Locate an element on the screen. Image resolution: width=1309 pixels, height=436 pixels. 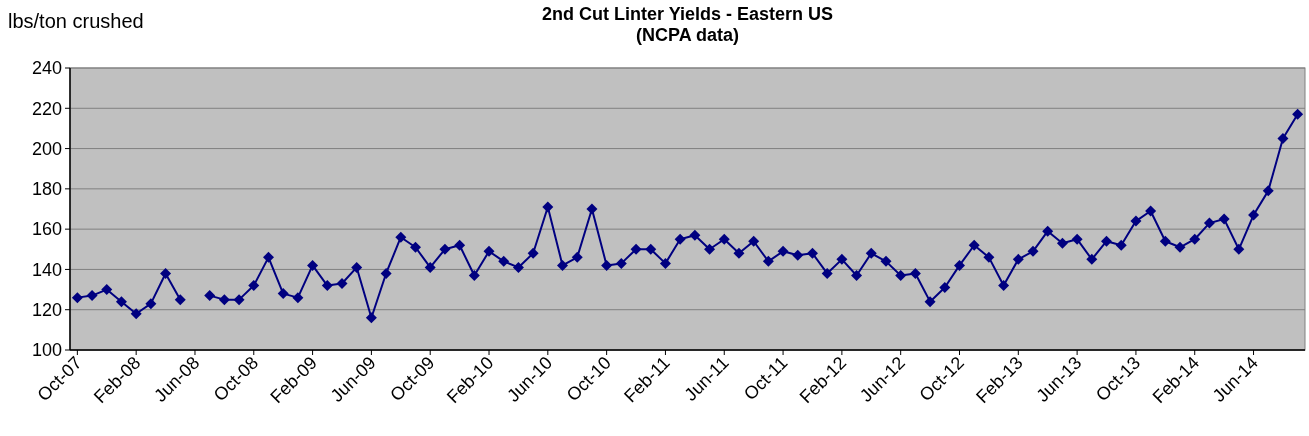
y-tick-label: 220 is located at coordinates (46, 108).